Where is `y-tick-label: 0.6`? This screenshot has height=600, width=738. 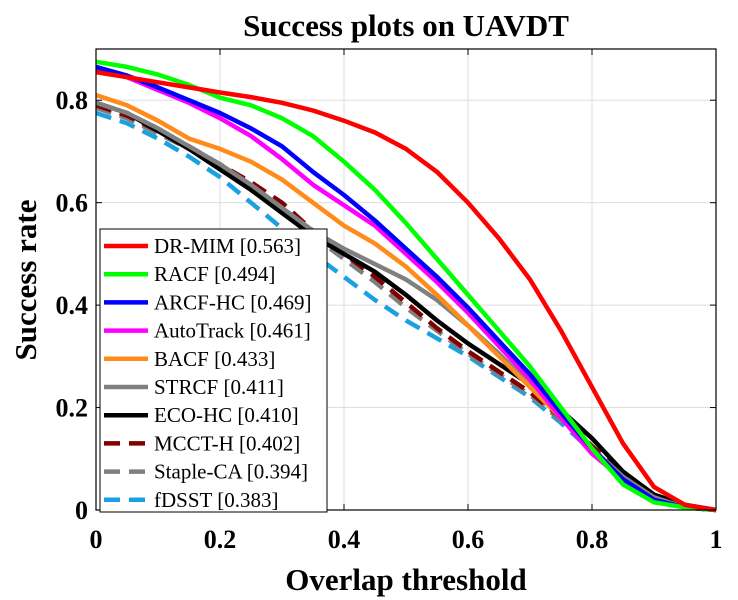 y-tick-label: 0.6 is located at coordinates (72, 203).